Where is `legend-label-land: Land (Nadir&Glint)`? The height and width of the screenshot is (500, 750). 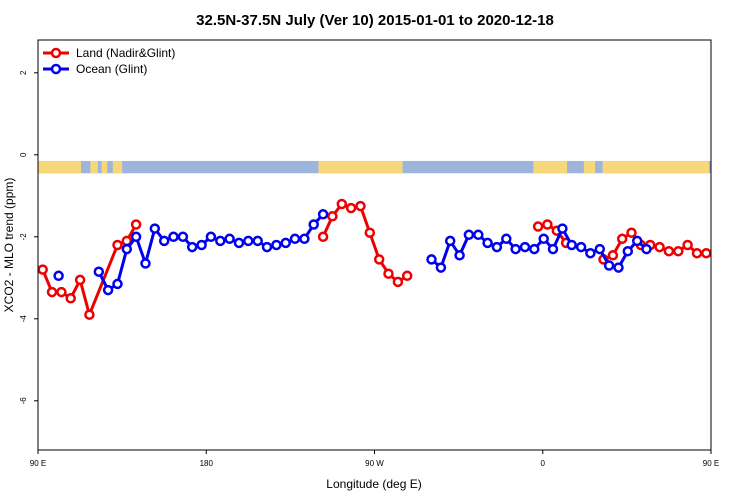
legend-label-land: Land (Nadir&Glint) is located at coordinates (125, 53).